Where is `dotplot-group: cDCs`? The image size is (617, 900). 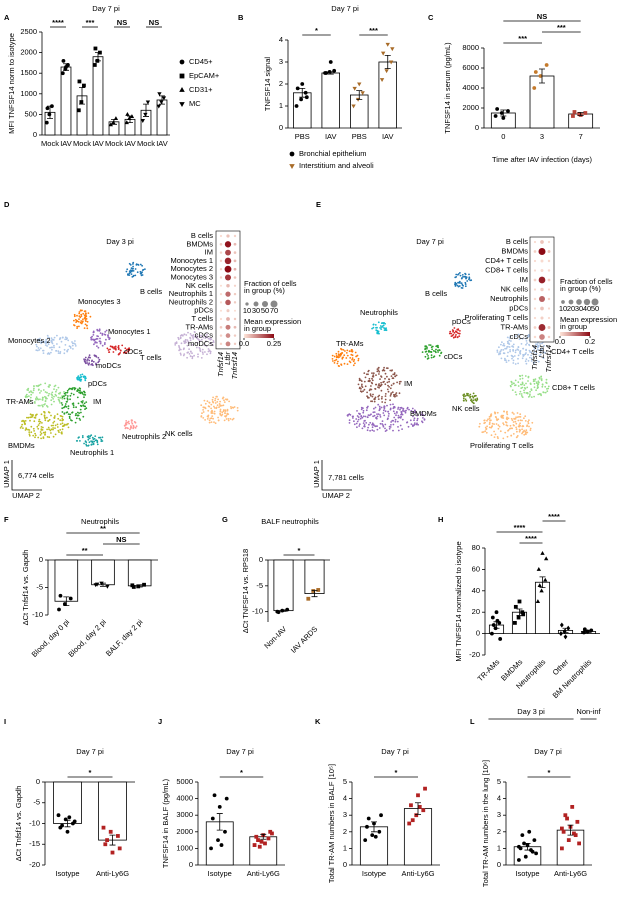 dotplot-group: cDCs is located at coordinates (519, 336).